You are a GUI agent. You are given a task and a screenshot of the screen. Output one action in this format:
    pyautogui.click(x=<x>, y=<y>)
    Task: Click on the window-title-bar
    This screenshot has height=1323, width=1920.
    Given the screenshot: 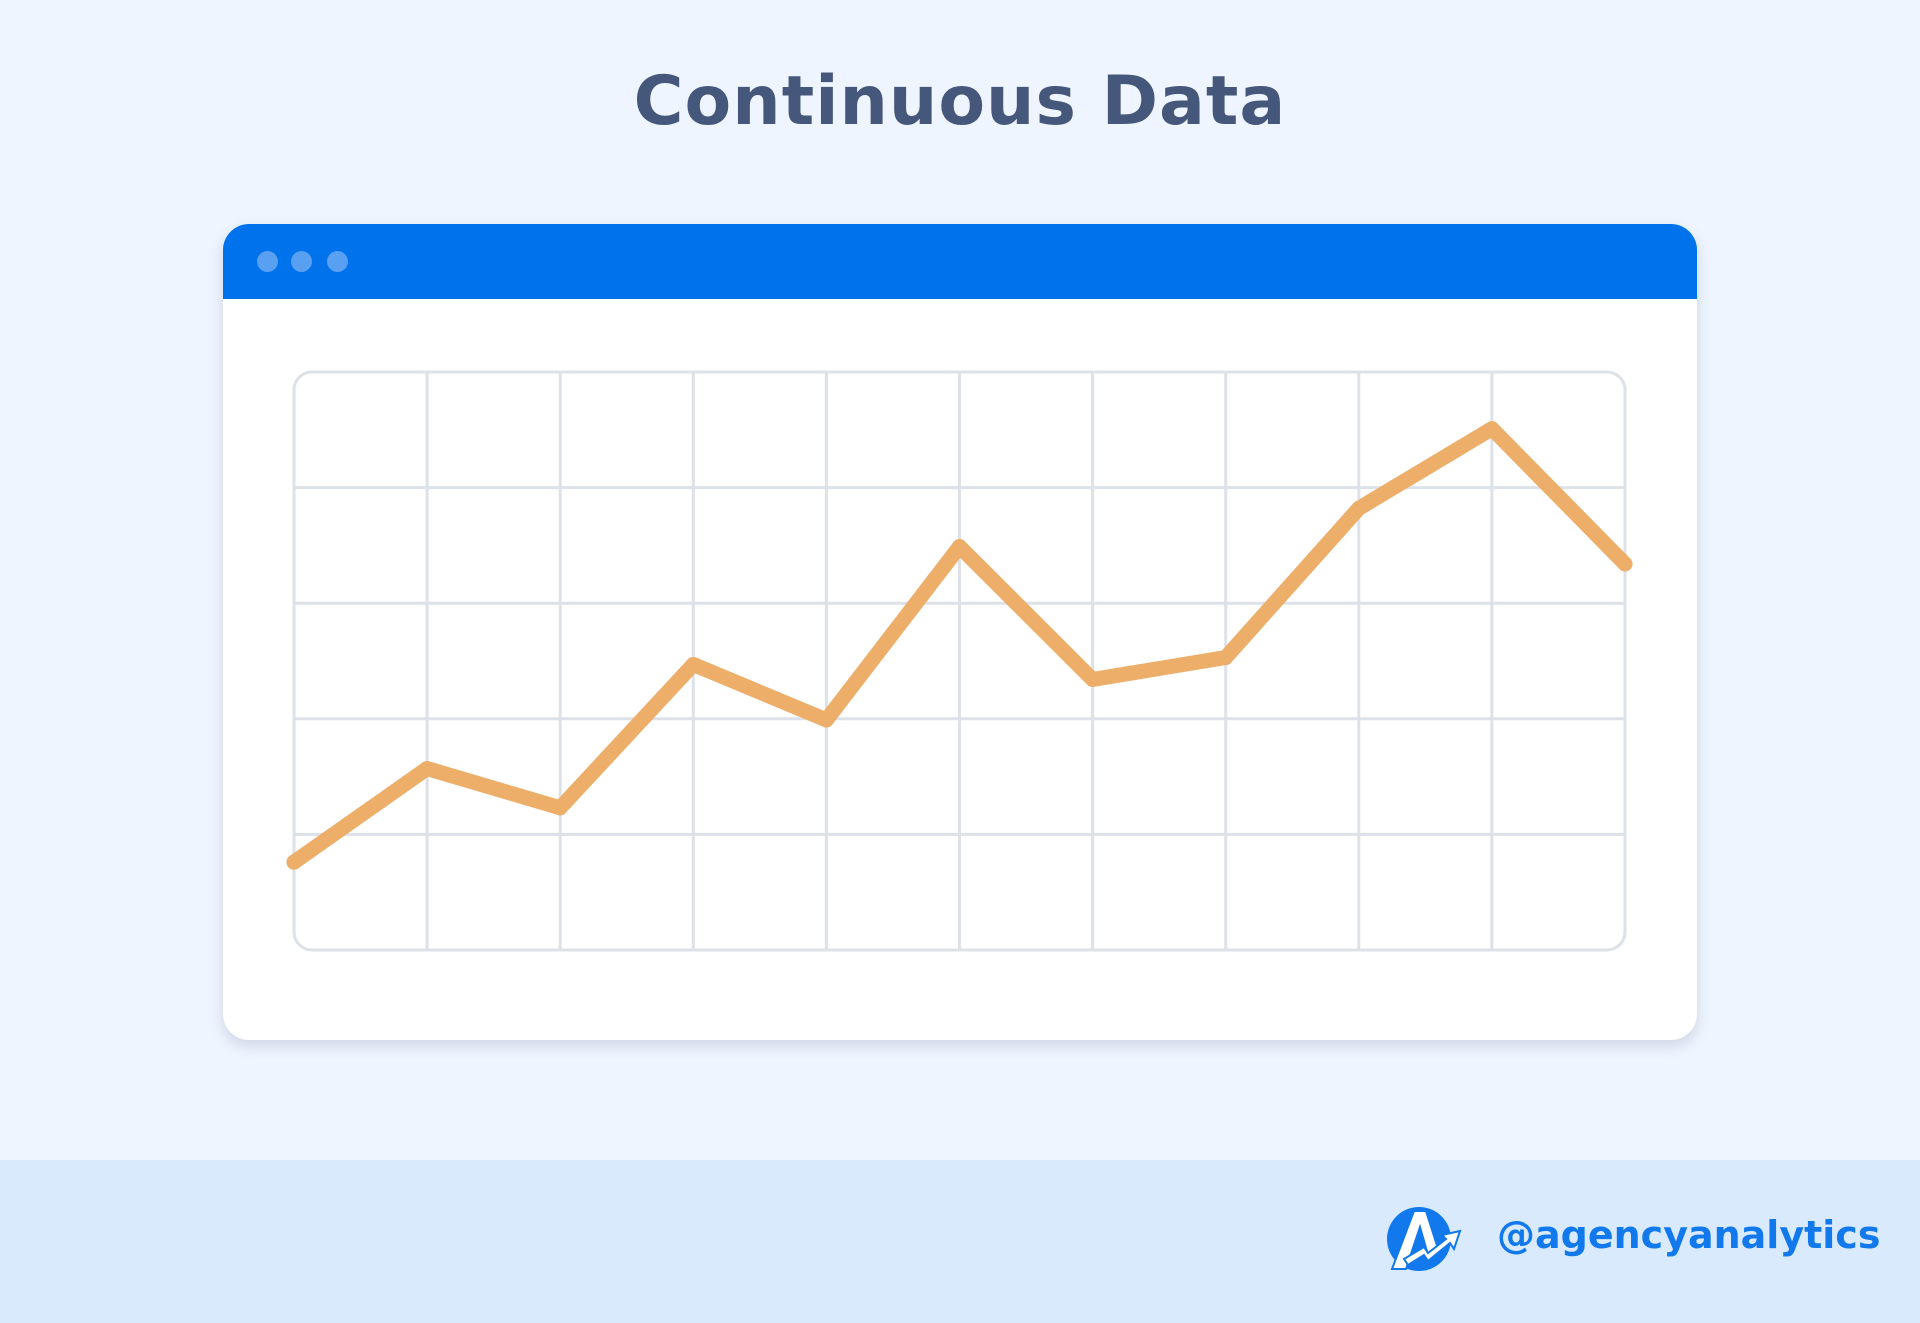 What is the action you would take?
    pyautogui.click(x=960, y=261)
    